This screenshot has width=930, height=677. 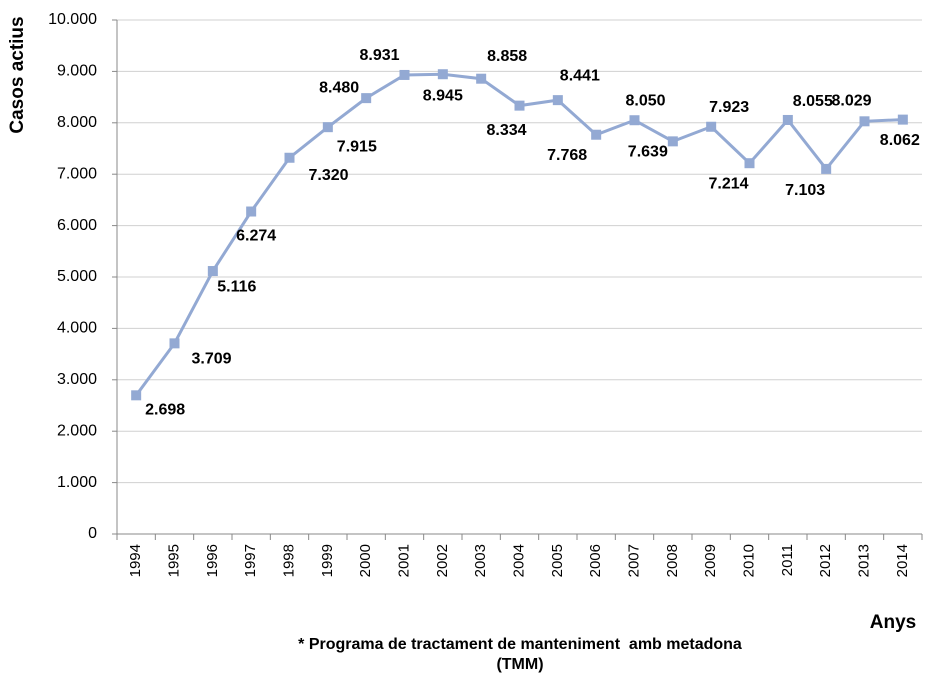 I want to click on data-label: 3.709, so click(x=211, y=359).